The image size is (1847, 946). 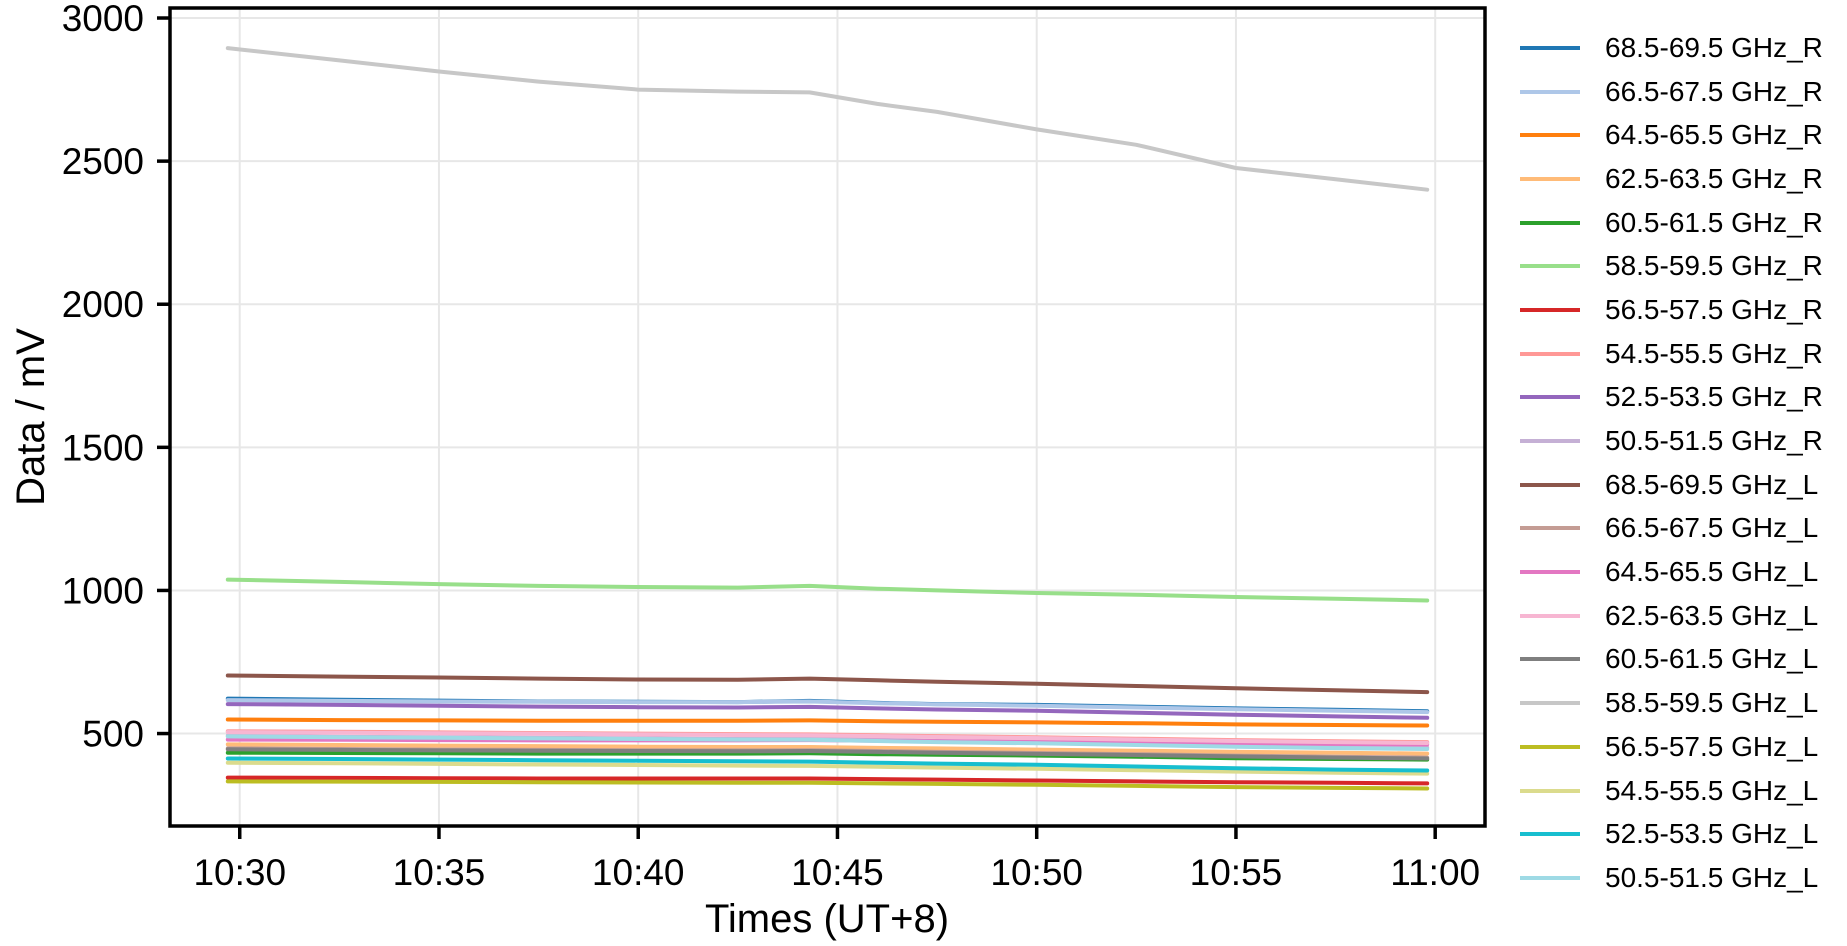 I want to click on y-tick-label: 3000, so click(x=103, y=19).